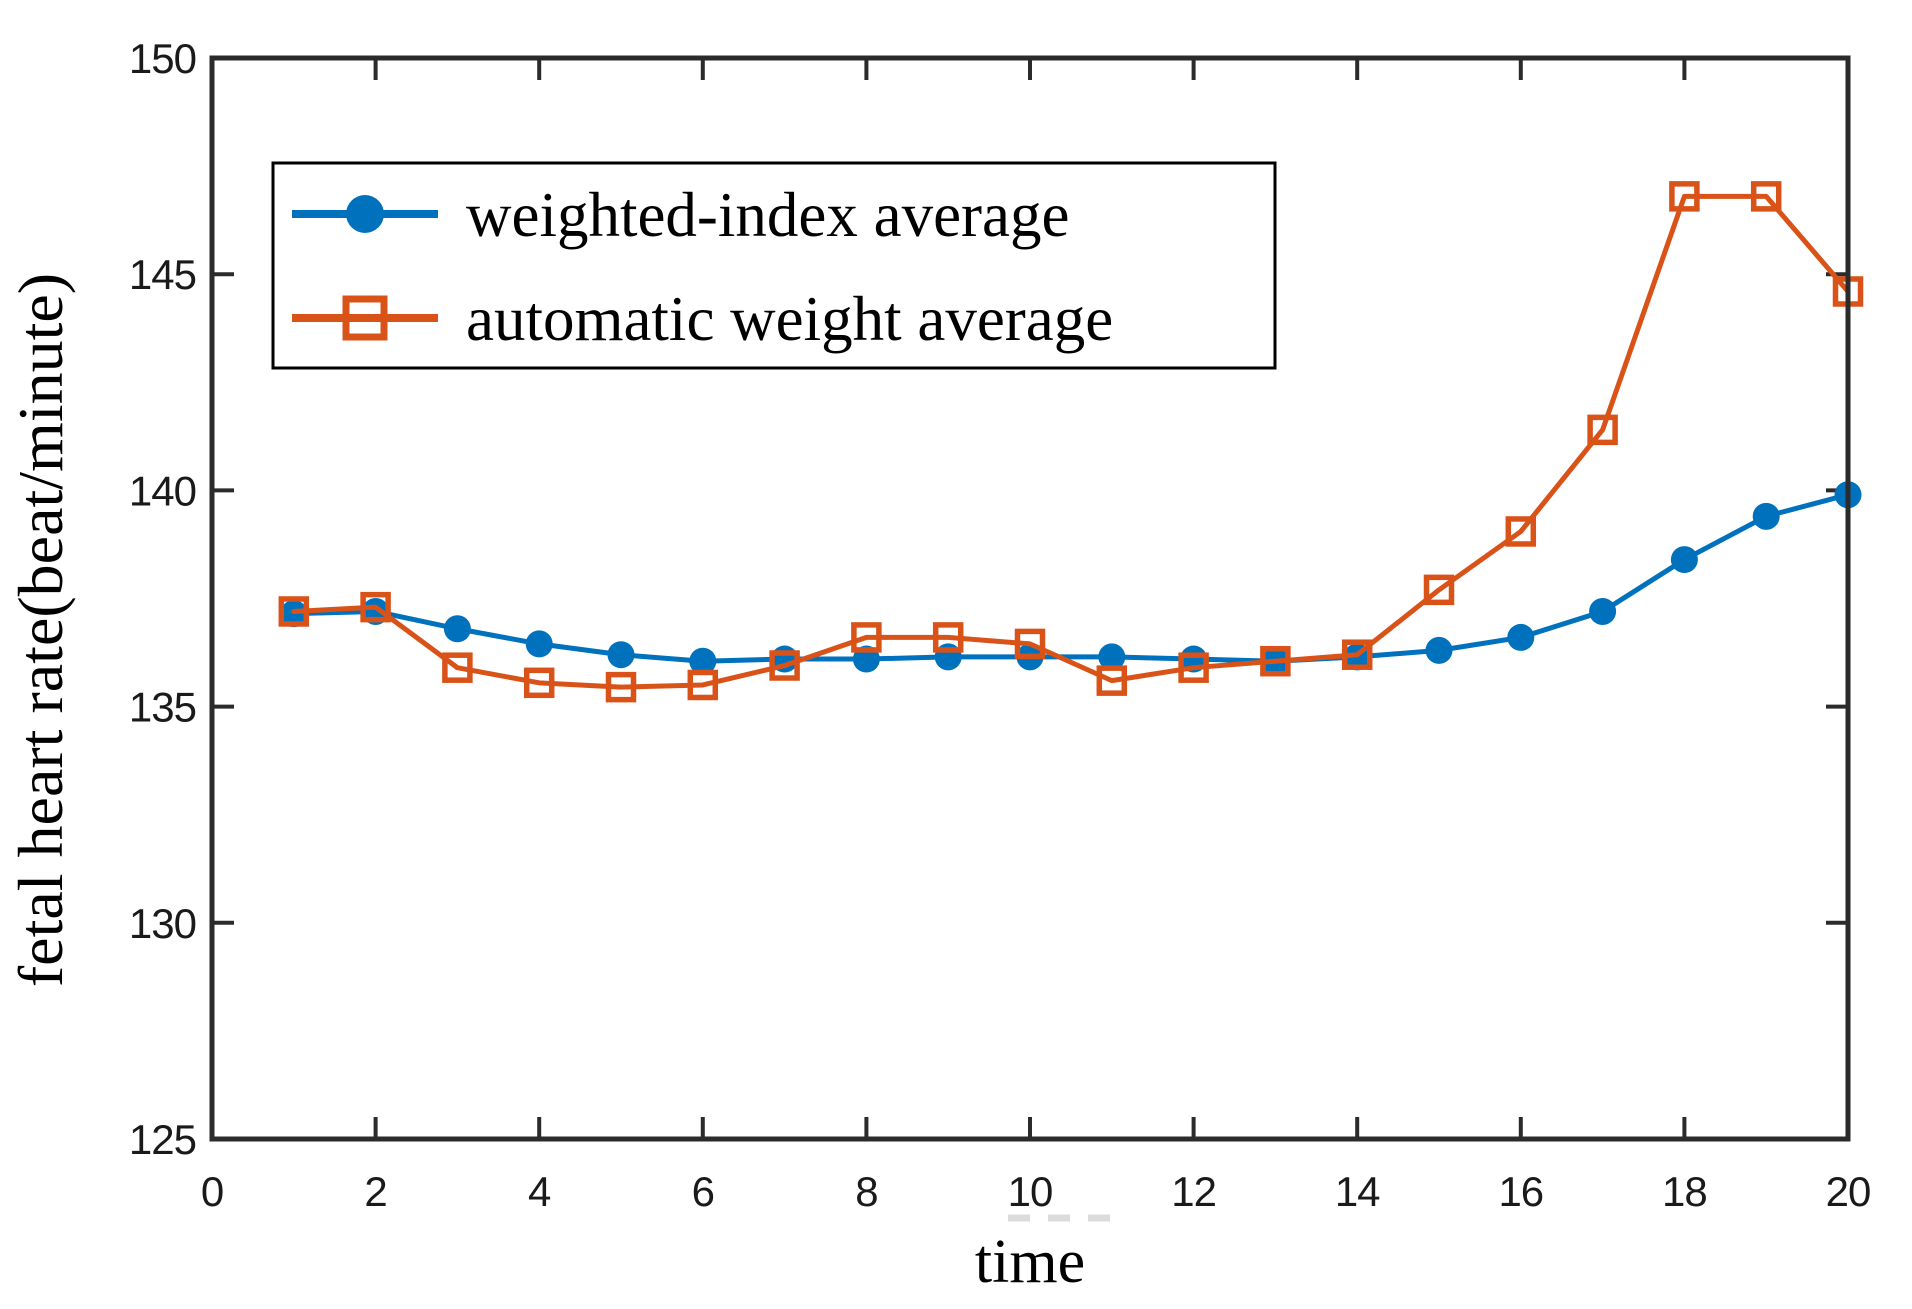  What do you see at coordinates (767, 215) in the screenshot?
I see `legend-label: weighted-index average` at bounding box center [767, 215].